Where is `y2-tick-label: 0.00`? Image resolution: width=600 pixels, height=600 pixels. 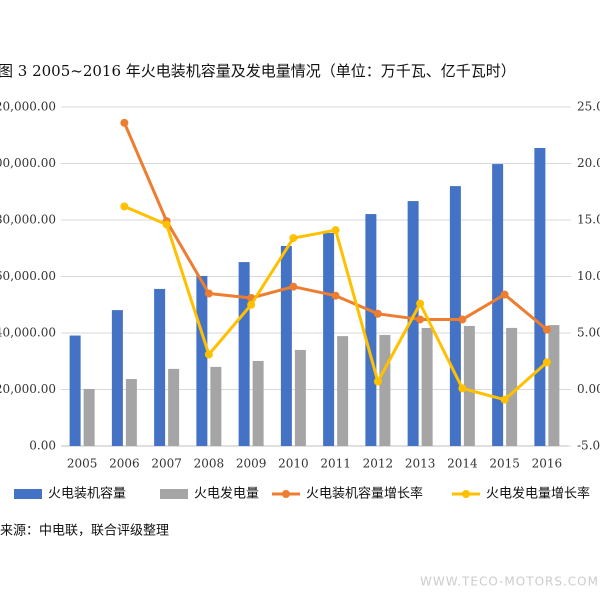
y2-tick-label: 0.00 is located at coordinates (588, 389).